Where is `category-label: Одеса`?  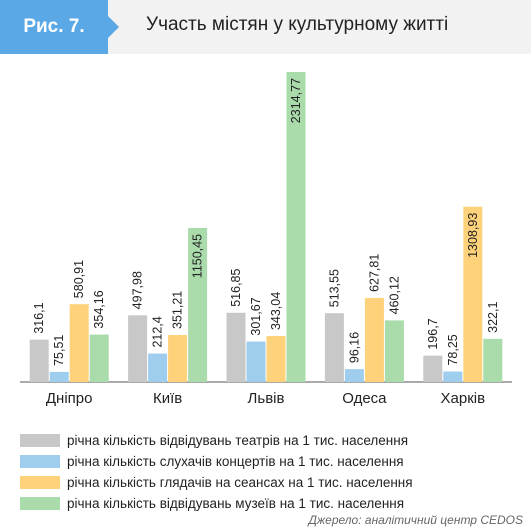
category-label: Одеса is located at coordinates (364, 398).